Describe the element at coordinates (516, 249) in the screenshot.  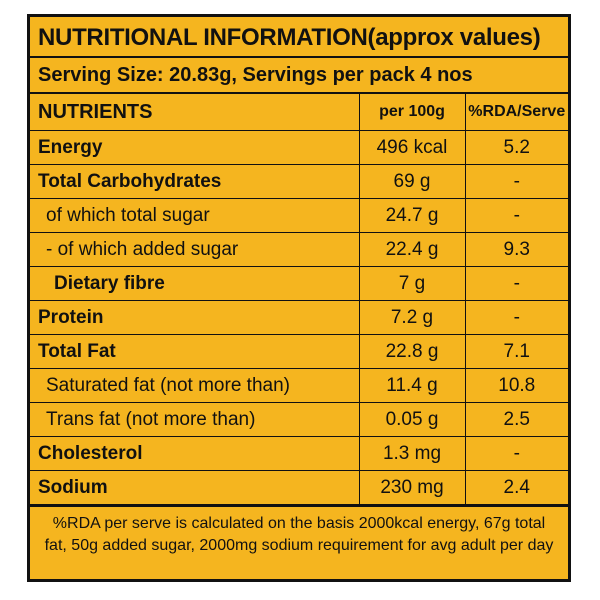
I see `nutrient-rda: 9.3` at that location.